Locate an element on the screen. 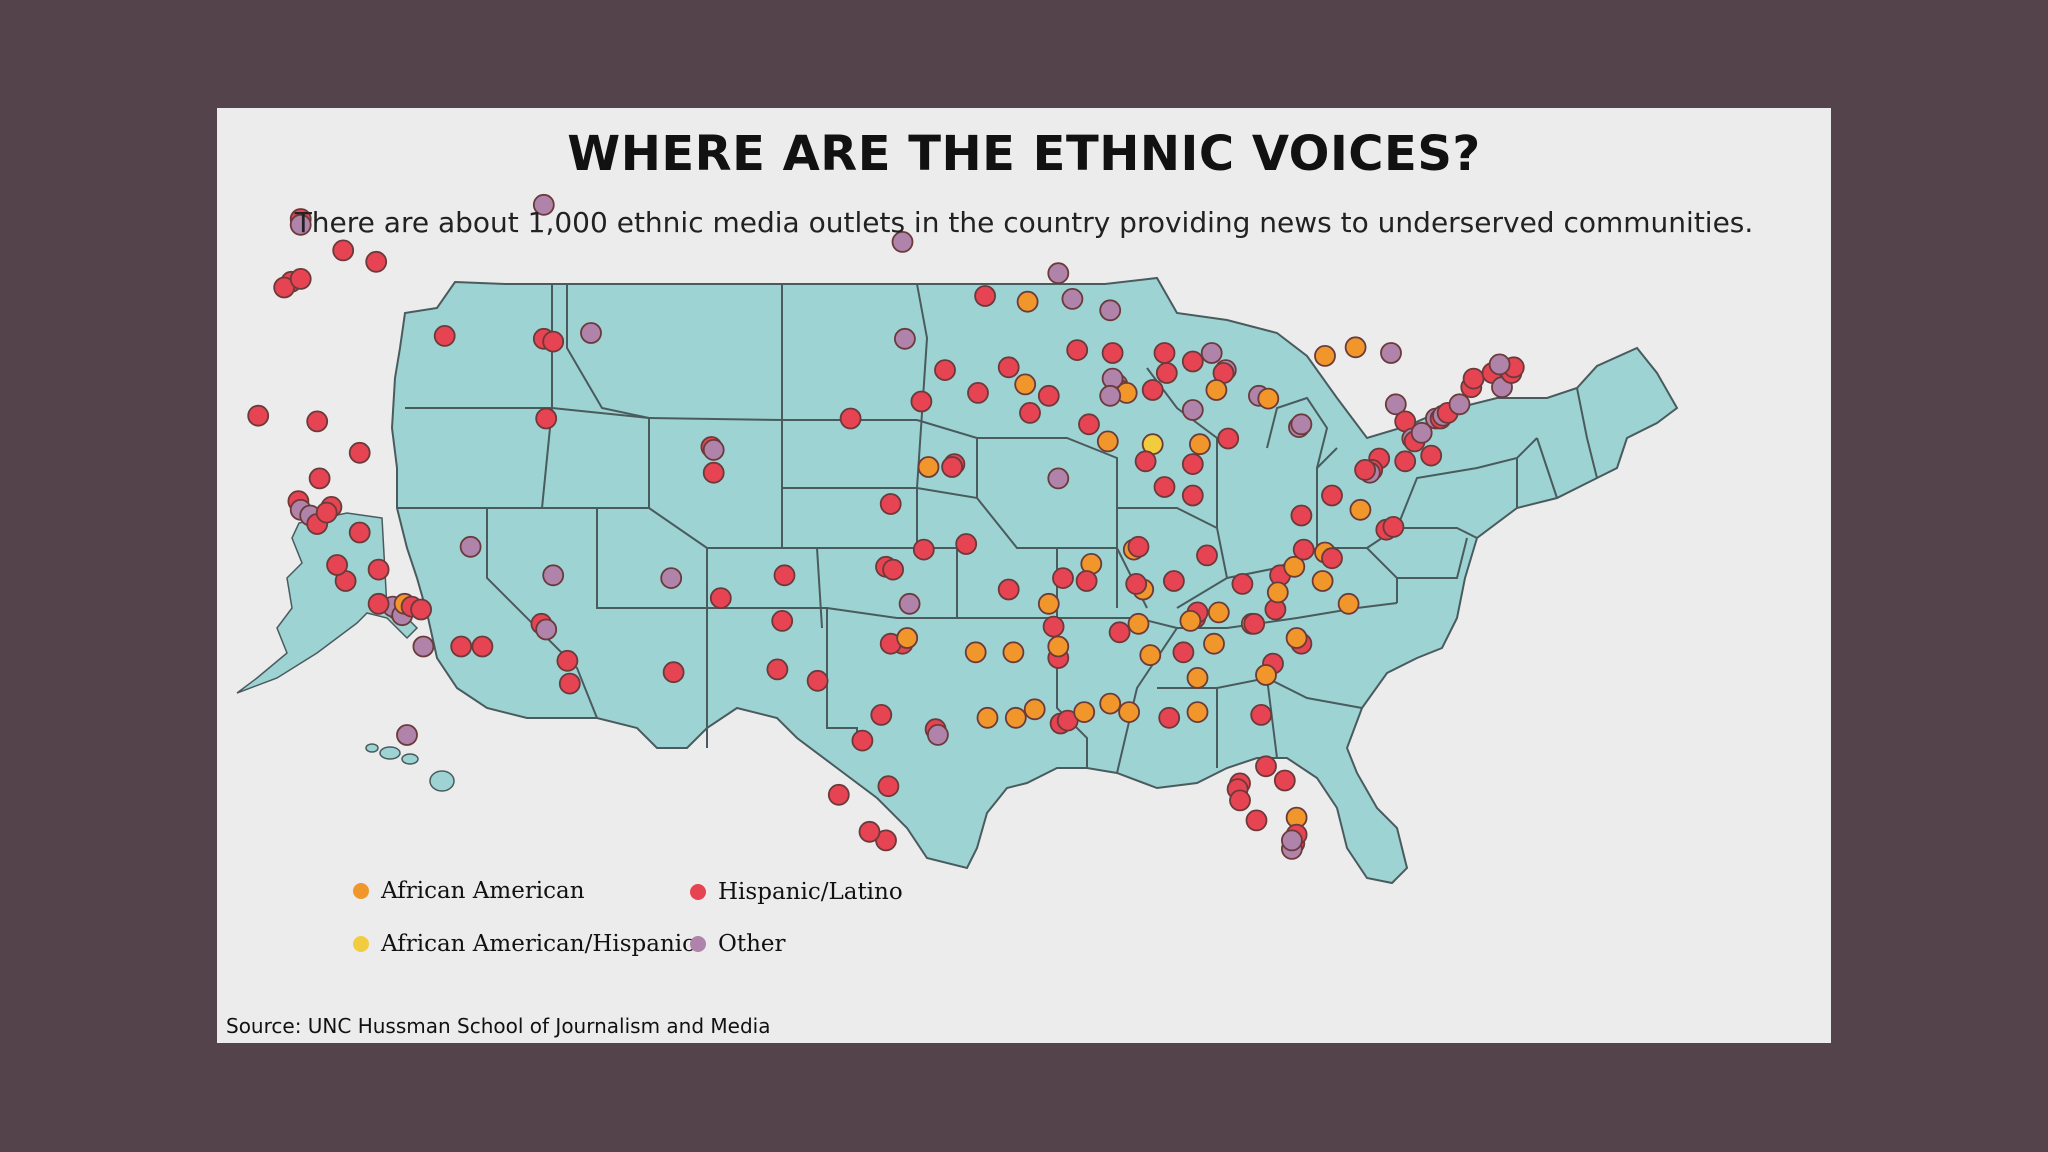 The width and height of the screenshot is (2048, 1152). legend-item-african-american-hispanic: African American/Hispanic is located at coordinates (524, 944).